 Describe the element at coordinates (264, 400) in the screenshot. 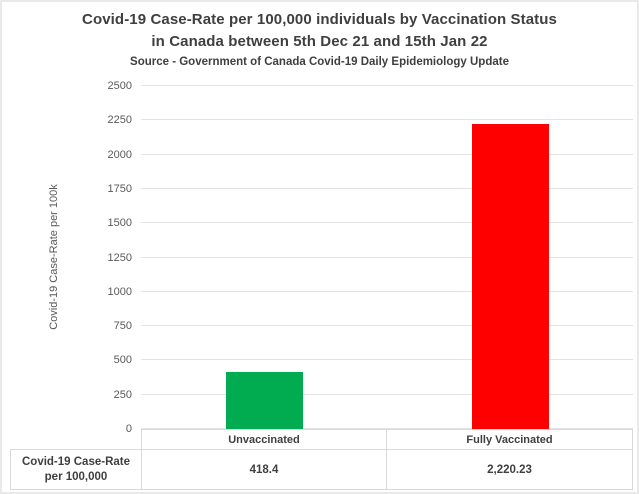

I see `bar-unvaccinated` at that location.